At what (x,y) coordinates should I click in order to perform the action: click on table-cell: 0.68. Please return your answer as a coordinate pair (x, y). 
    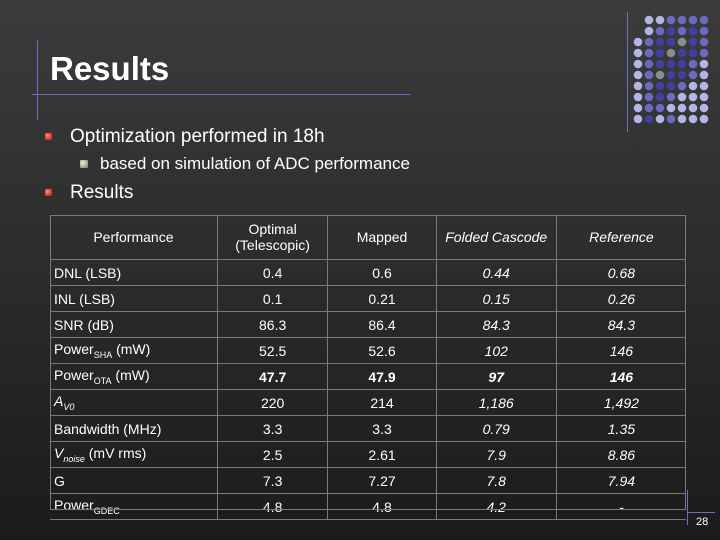
    Looking at the image, I should click on (621, 272).